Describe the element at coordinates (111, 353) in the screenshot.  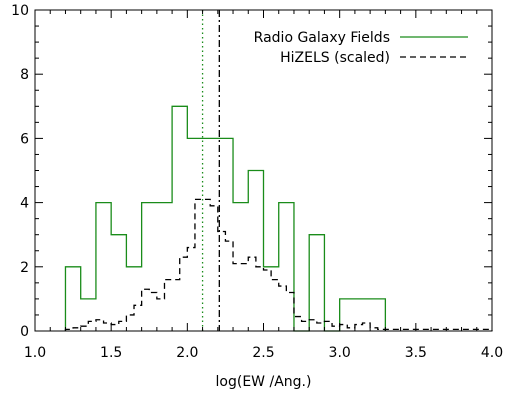
I see `x-tick-label: 1.5` at that location.